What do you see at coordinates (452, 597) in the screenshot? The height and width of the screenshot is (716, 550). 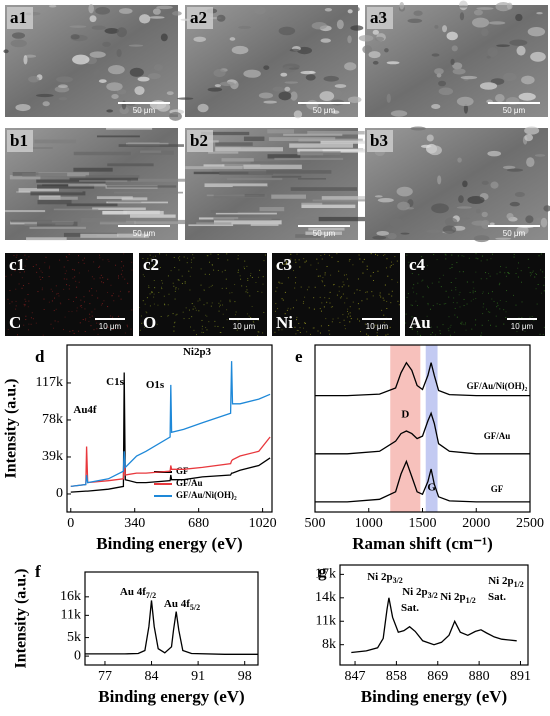 I see `annotation-text: Ni 2p` at bounding box center [452, 597].